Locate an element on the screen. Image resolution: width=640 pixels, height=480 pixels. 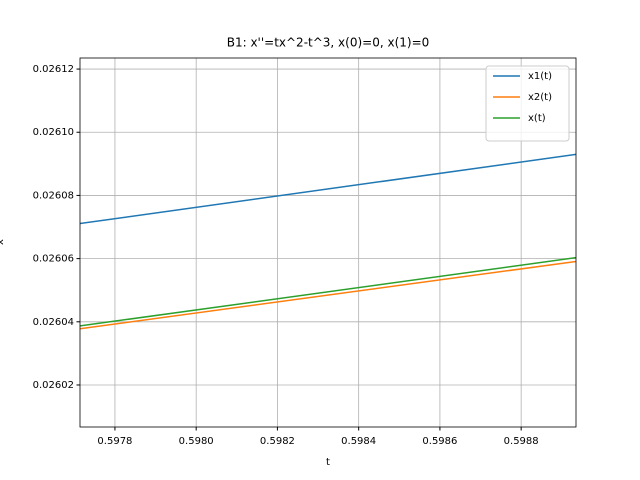
y-tick-label: 0.02606 is located at coordinates (53, 259).